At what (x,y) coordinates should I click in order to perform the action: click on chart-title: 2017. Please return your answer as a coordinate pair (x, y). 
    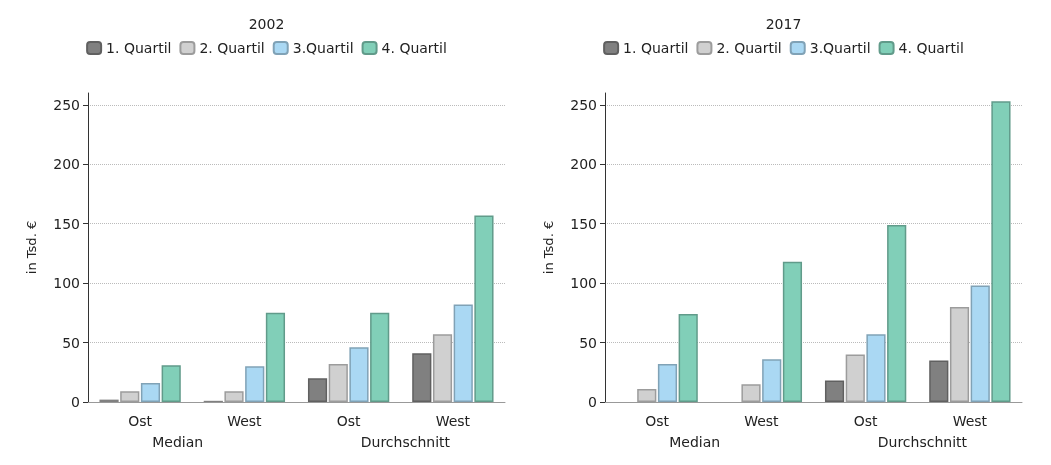
    Looking at the image, I should click on (783, 24).